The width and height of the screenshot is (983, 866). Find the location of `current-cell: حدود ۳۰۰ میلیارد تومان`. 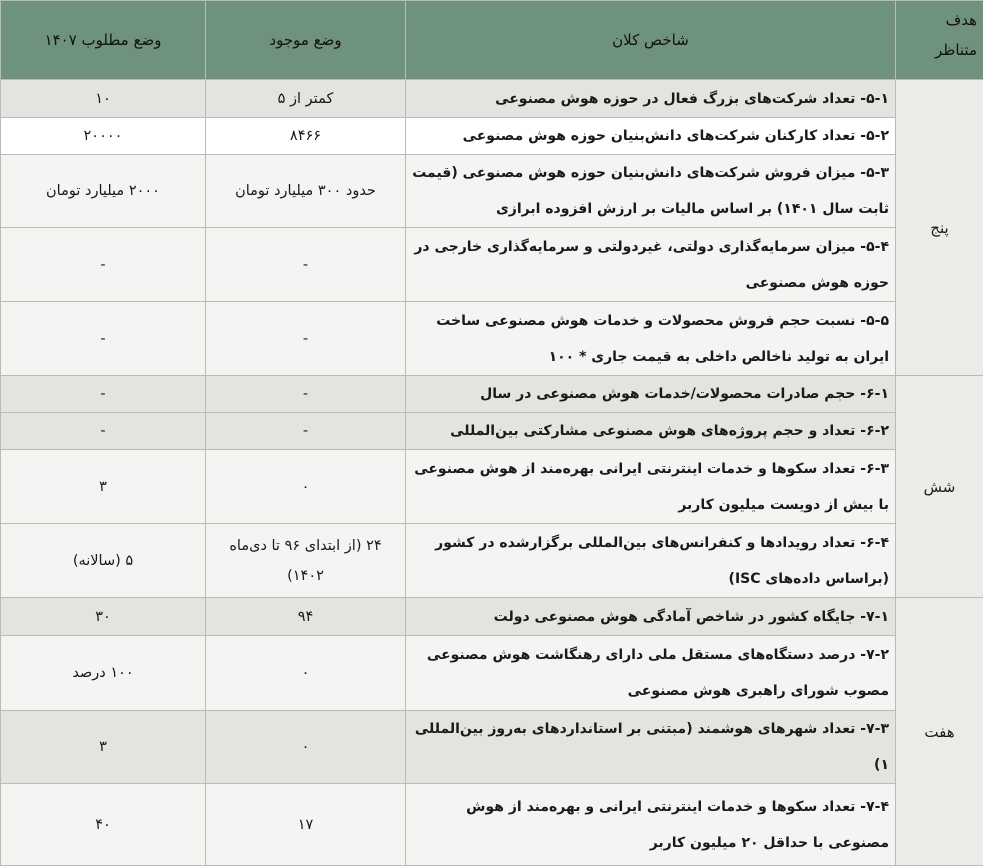

current-cell: حدود ۳۰۰ میلیارد تومان is located at coordinates (306, 191).